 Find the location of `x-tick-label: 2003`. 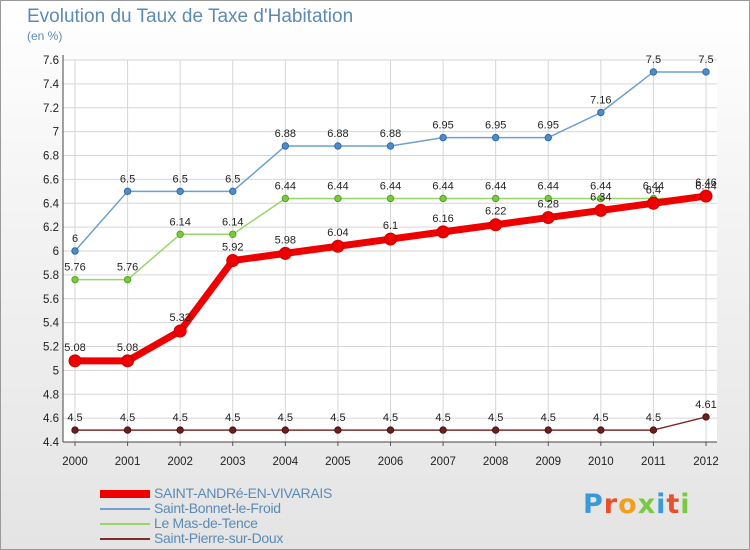

x-tick-label: 2003 is located at coordinates (233, 462).